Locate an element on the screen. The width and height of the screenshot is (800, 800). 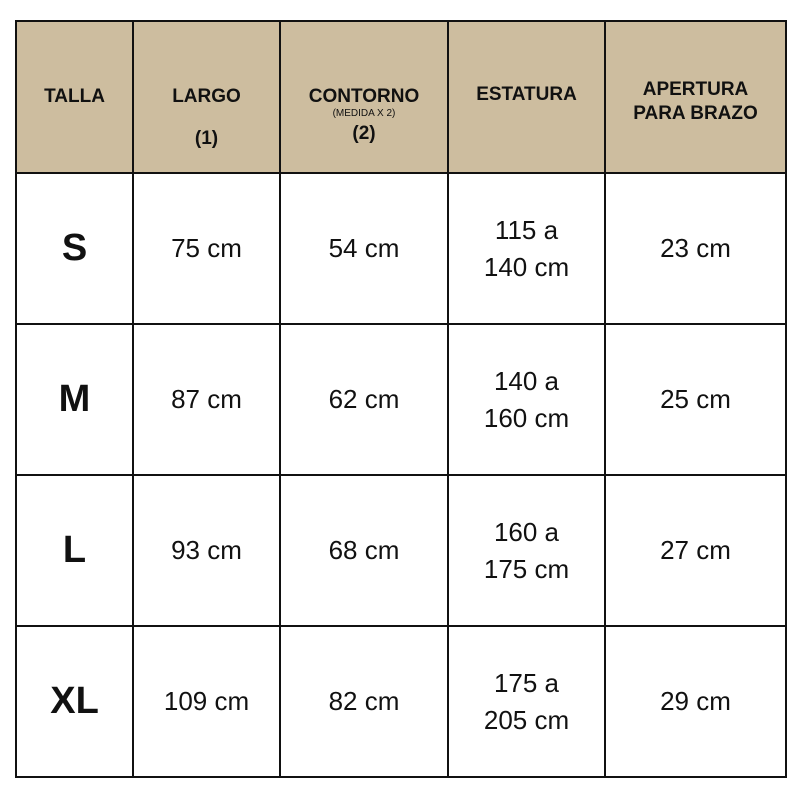
cell-talla: M is located at coordinates (74, 399).